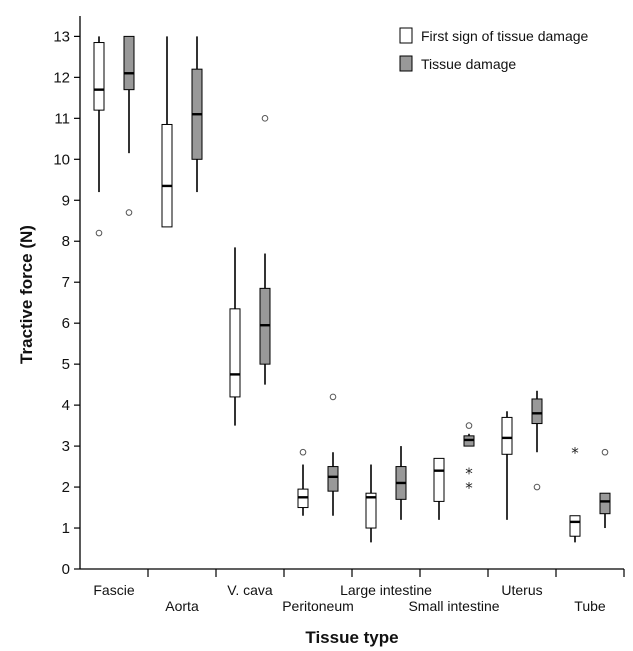 Image resolution: width=633 pixels, height=651 pixels. I want to click on y-tick-label: 8, so click(66, 241).